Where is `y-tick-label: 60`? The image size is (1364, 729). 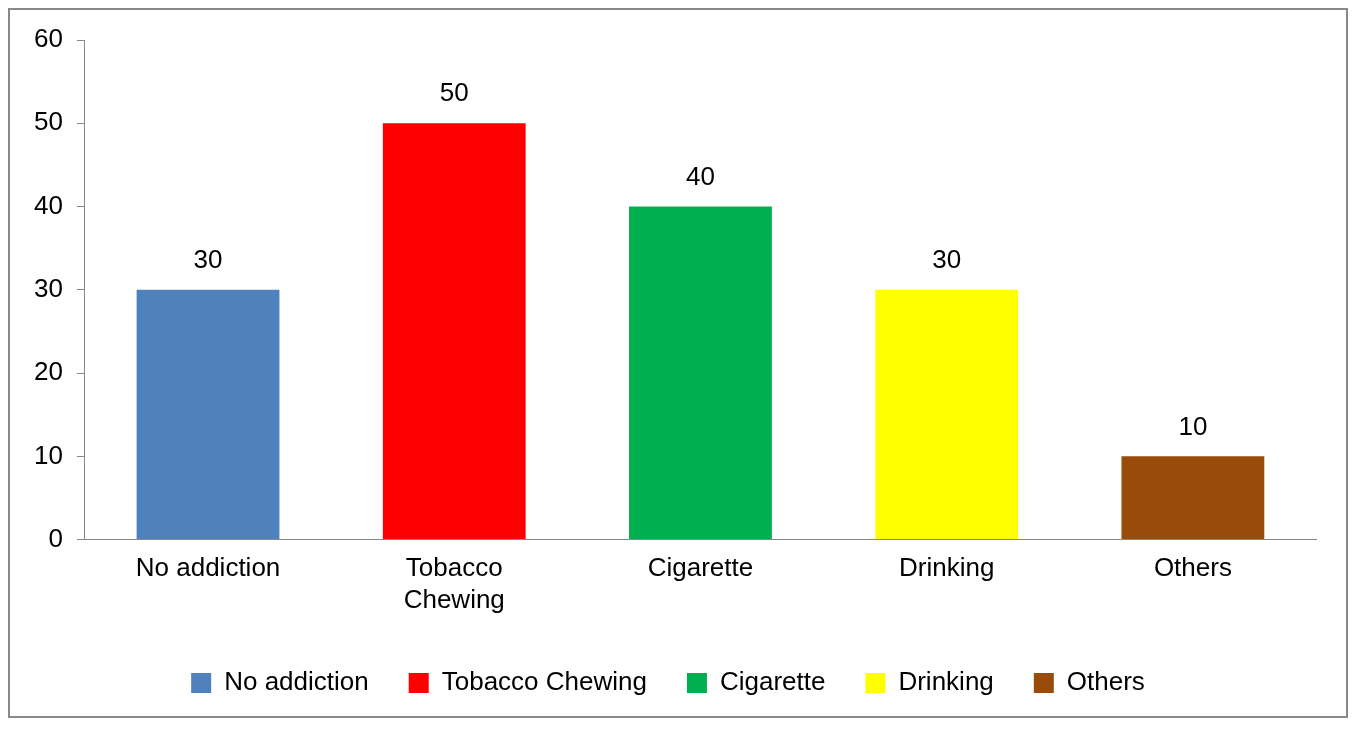 y-tick-label: 60 is located at coordinates (48, 38).